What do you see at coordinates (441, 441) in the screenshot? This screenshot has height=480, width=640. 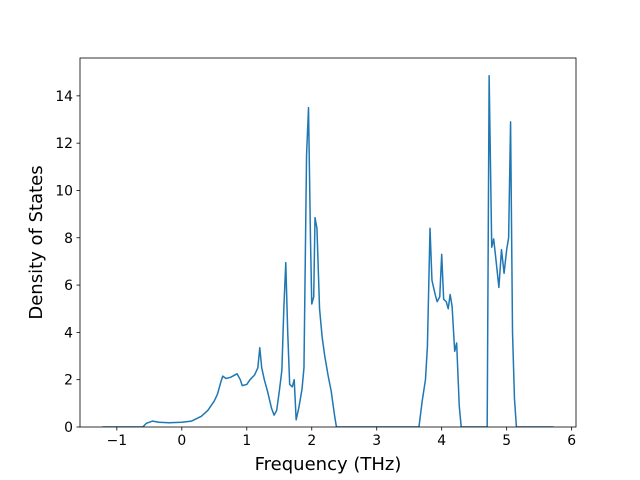 I see `x-tick-label: 4` at bounding box center [441, 441].